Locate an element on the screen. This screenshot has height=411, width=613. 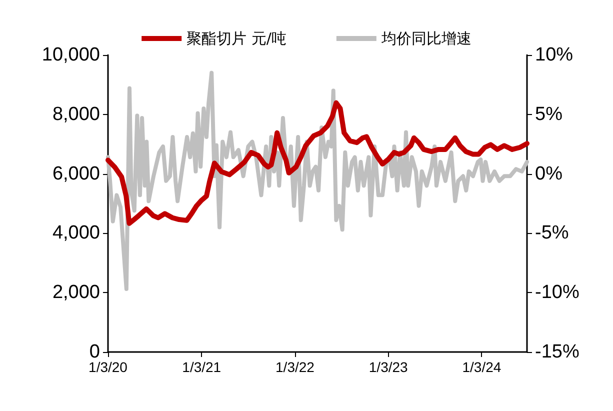
x-tick-label: 1/3/24 is located at coordinates (482, 367).